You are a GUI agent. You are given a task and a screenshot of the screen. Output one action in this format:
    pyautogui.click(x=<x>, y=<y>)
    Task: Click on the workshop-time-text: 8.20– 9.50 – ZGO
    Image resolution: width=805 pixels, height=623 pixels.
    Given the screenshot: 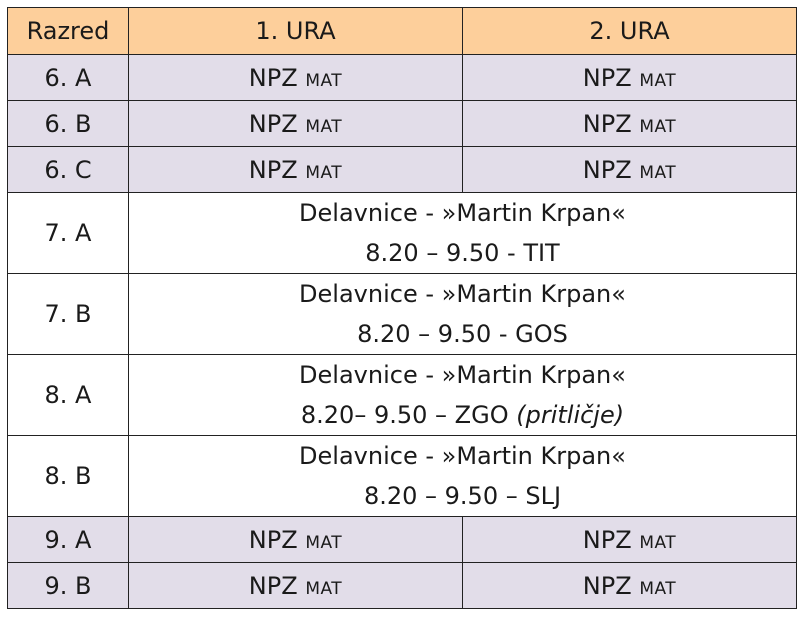 What is the action you would take?
    pyautogui.click(x=404, y=415)
    